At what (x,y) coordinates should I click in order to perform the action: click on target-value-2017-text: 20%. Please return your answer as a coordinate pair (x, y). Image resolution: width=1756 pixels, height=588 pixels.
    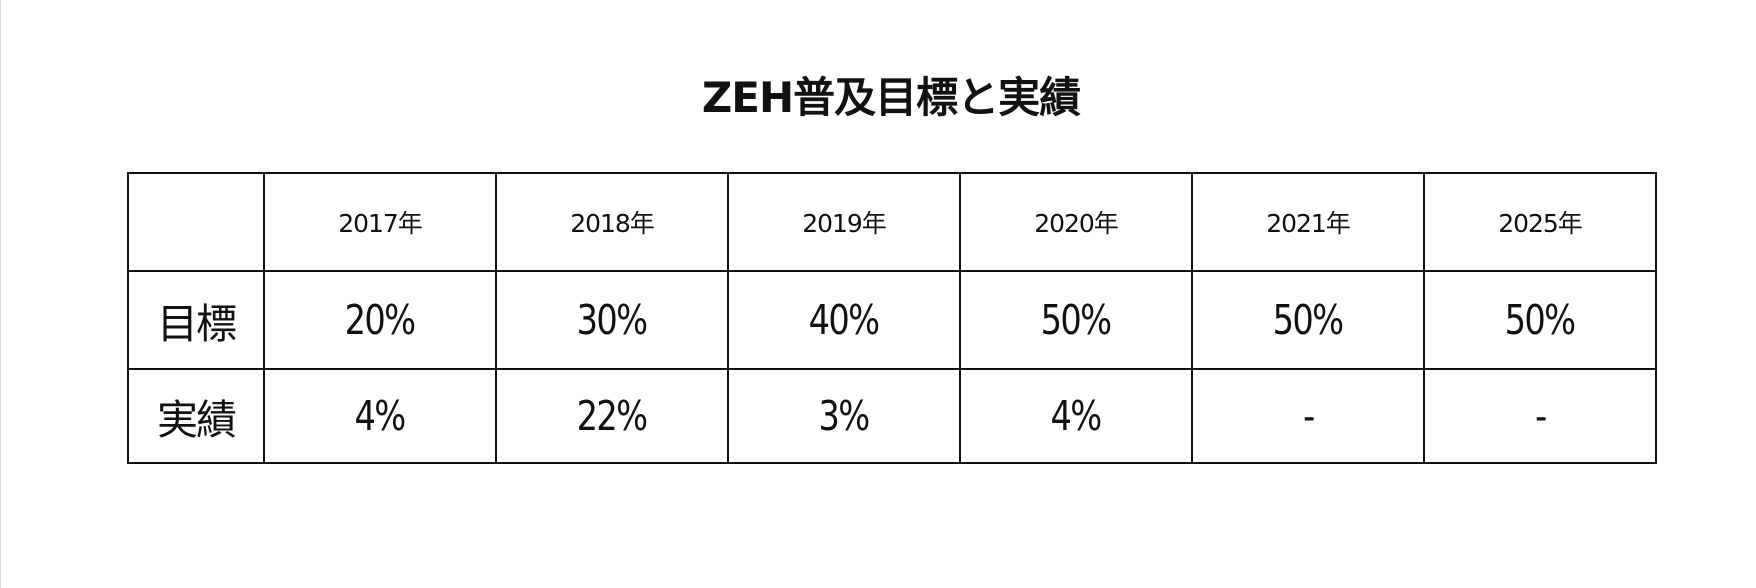
    Looking at the image, I should click on (380, 320).